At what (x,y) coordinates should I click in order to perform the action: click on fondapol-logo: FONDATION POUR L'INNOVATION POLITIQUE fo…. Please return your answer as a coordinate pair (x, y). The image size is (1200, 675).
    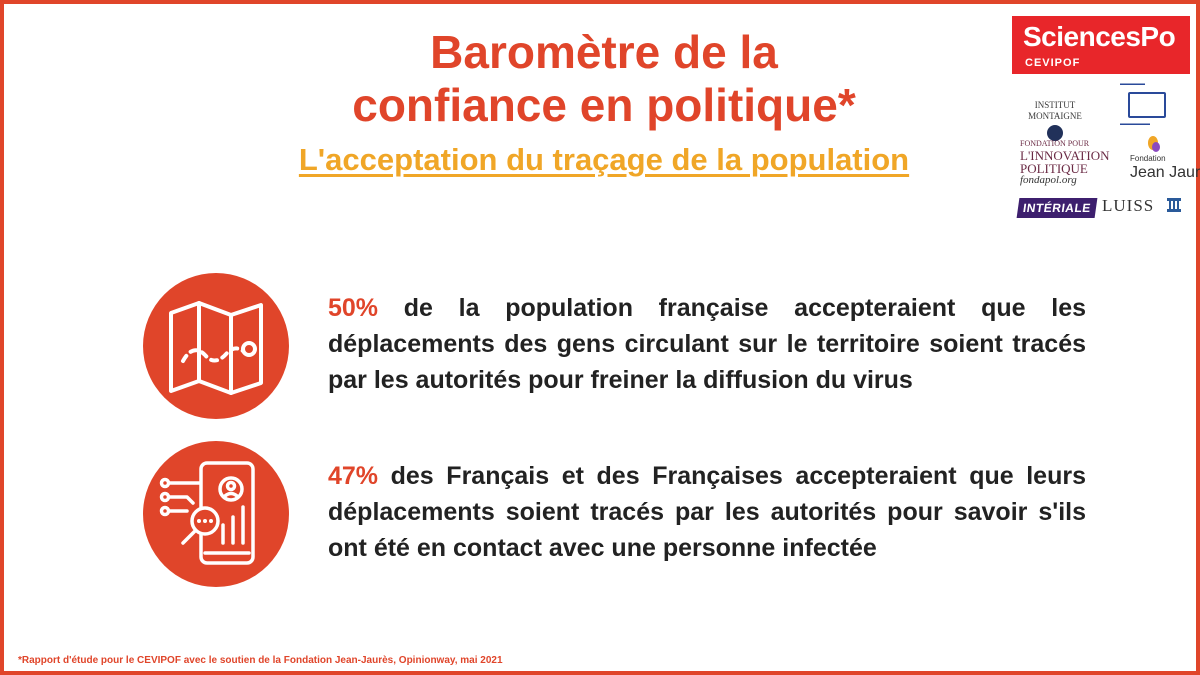
    Looking at the image, I should click on (1065, 162).